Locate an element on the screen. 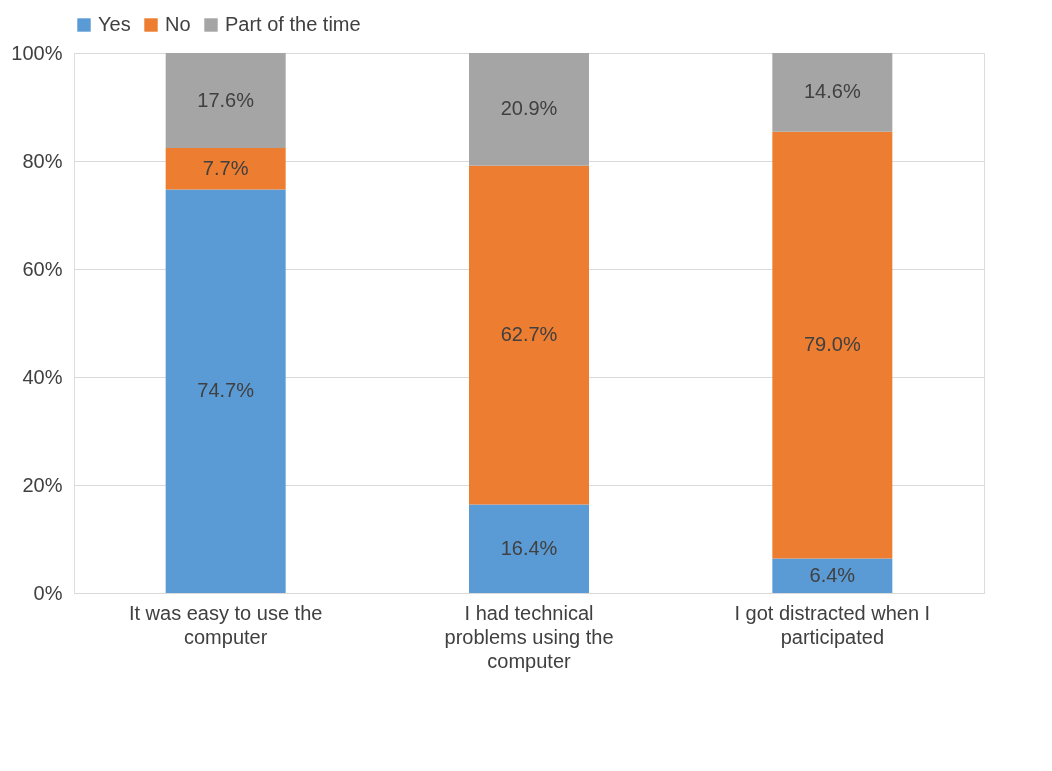 The width and height of the screenshot is (1052, 771). data-label: 62.7% is located at coordinates (529, 334).